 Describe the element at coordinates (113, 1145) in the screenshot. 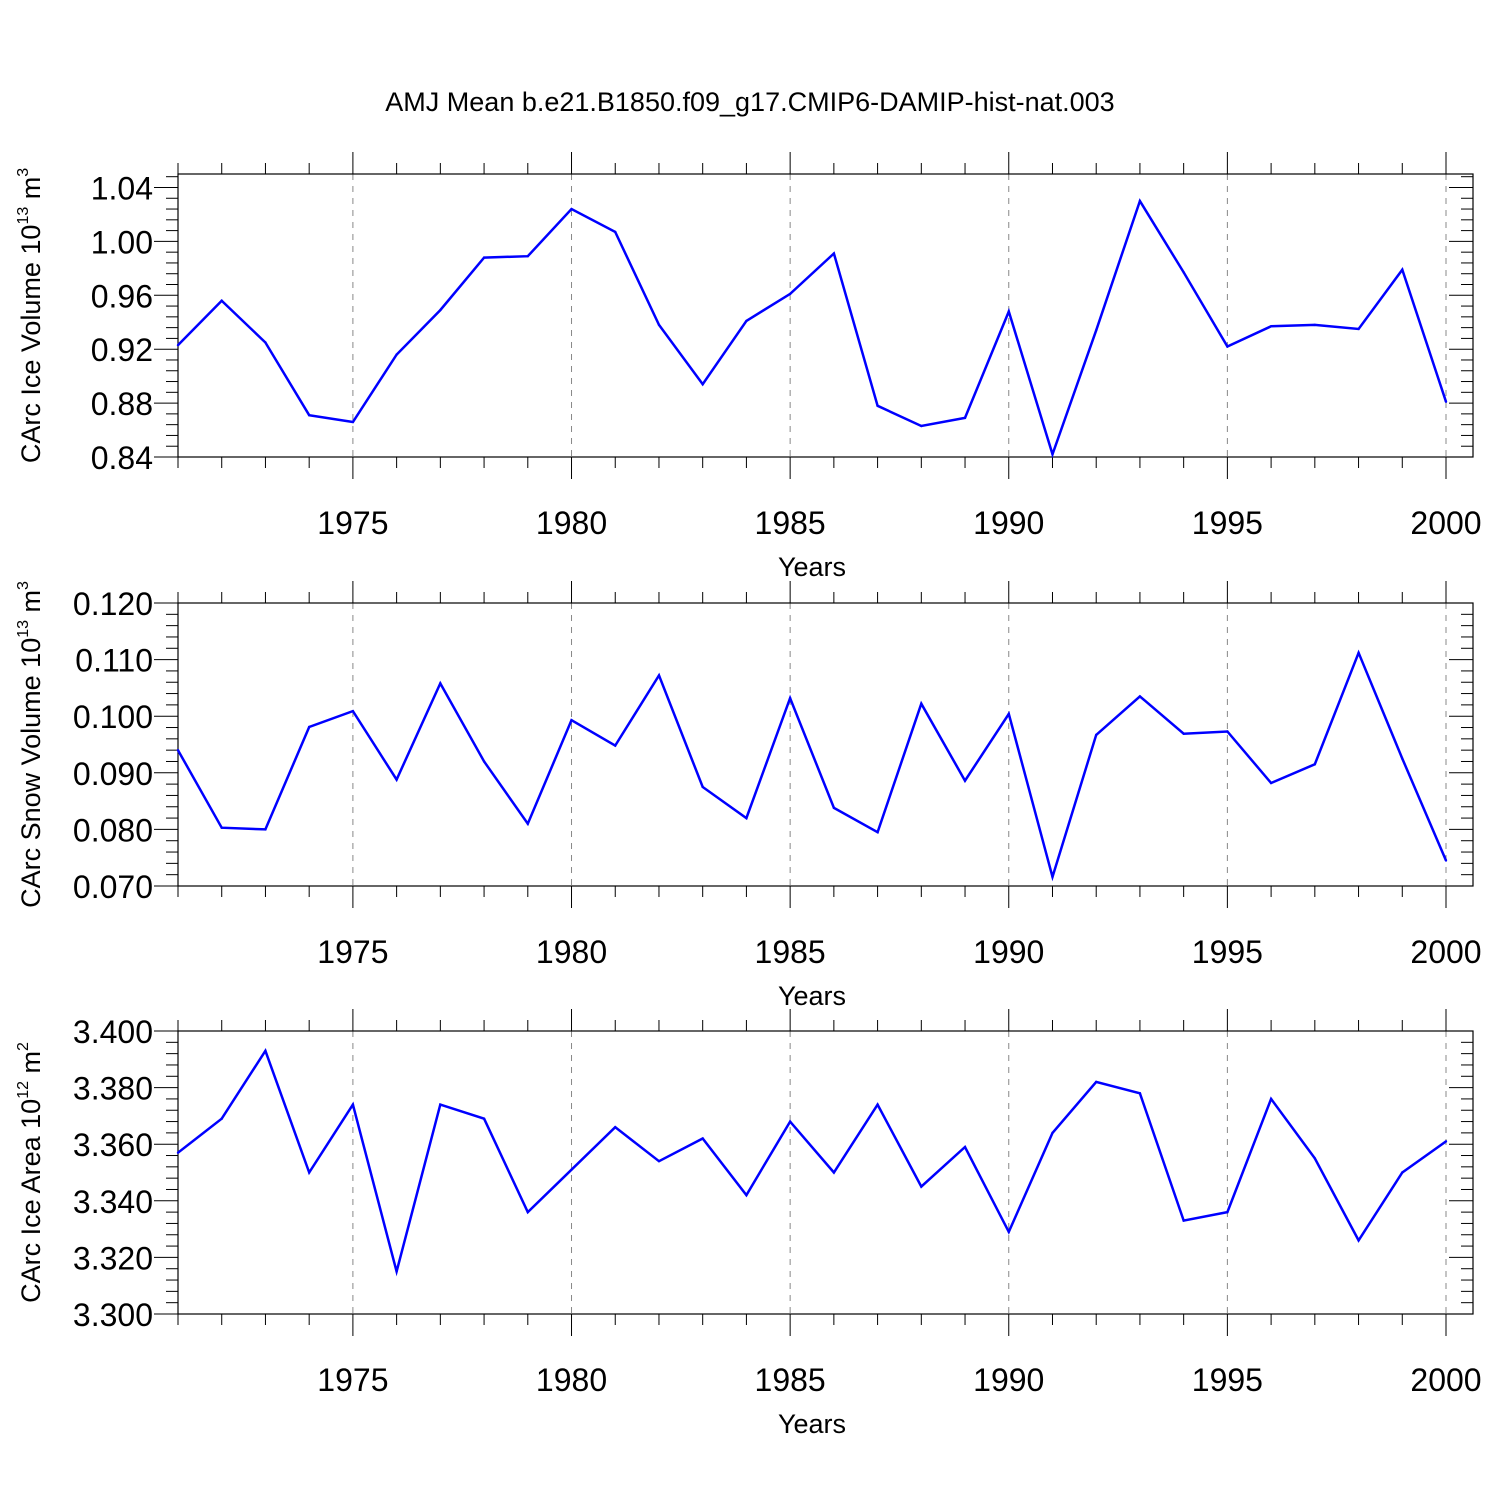

I see `y-tick-label: 3.360` at that location.